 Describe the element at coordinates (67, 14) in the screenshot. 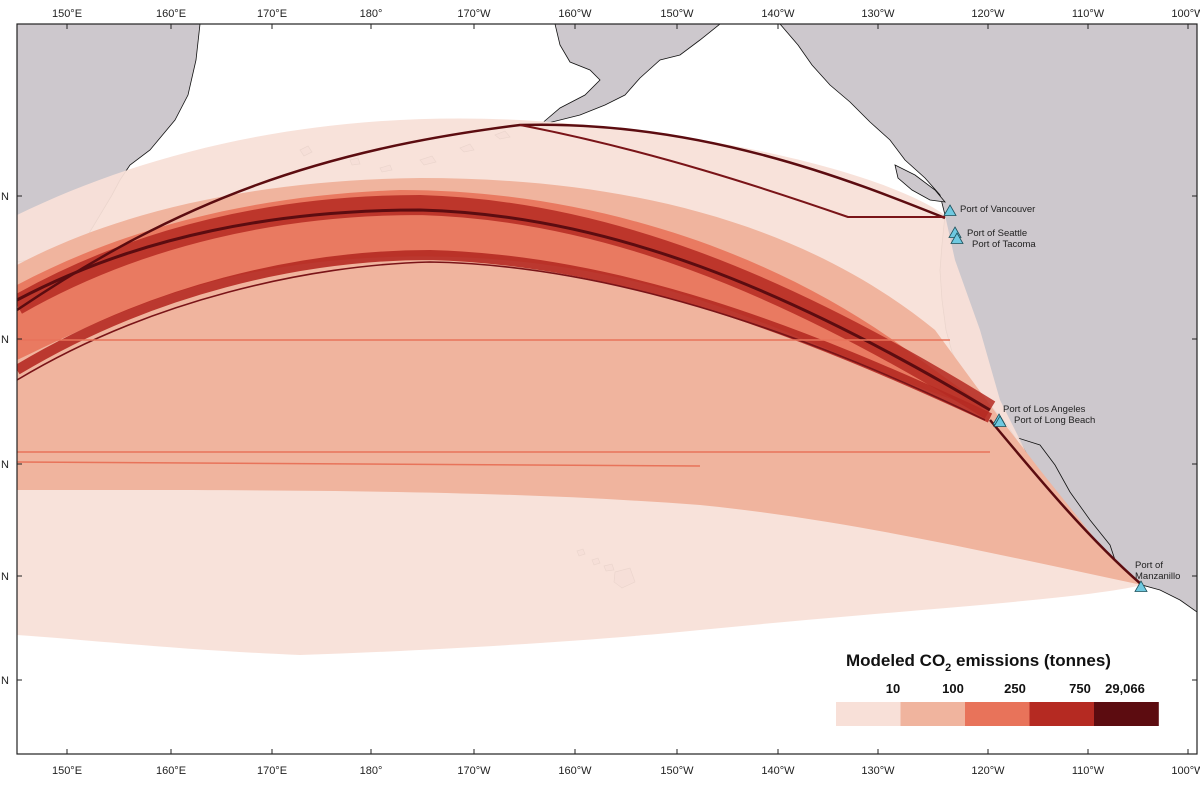

I see `lon-tick-label-top: 150°E` at that location.